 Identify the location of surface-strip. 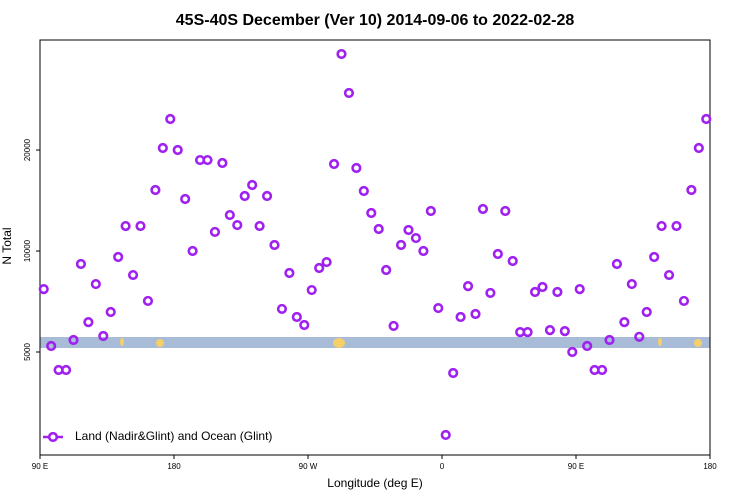
(375, 342).